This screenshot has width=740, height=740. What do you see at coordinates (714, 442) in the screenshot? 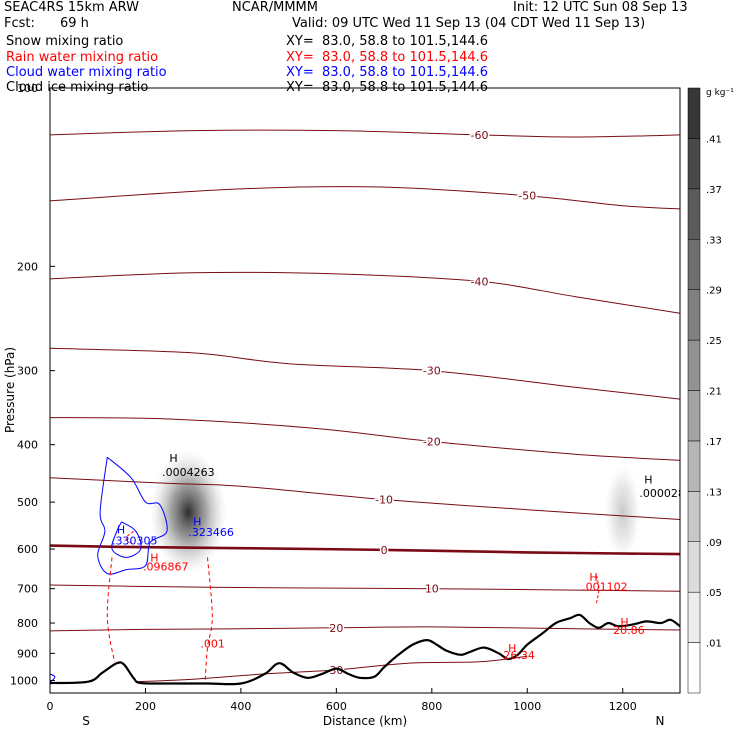
I see `colorbar-label: .17` at bounding box center [714, 442].